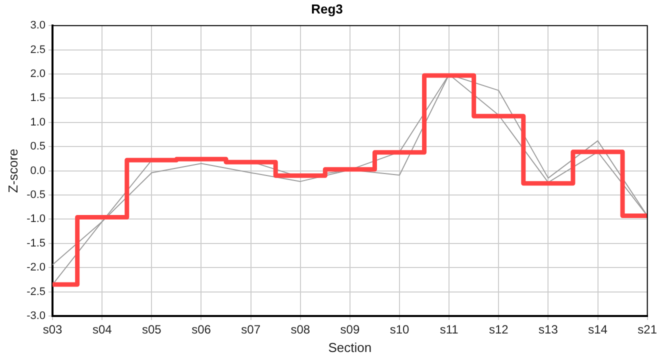  Describe the element at coordinates (36, 219) in the screenshot. I see `y-tick-label: -1.0` at that location.